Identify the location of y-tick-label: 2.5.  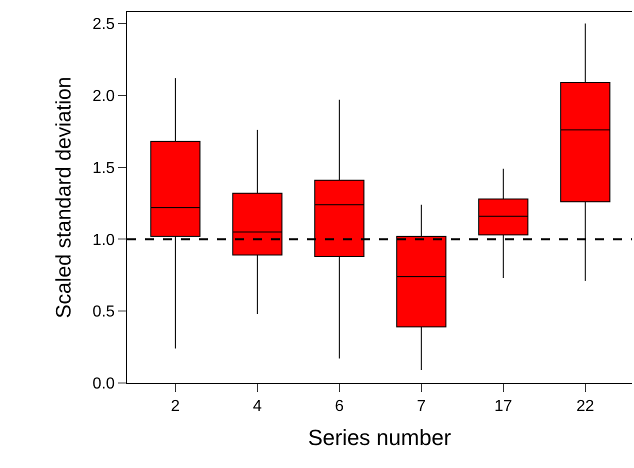
(103, 25).